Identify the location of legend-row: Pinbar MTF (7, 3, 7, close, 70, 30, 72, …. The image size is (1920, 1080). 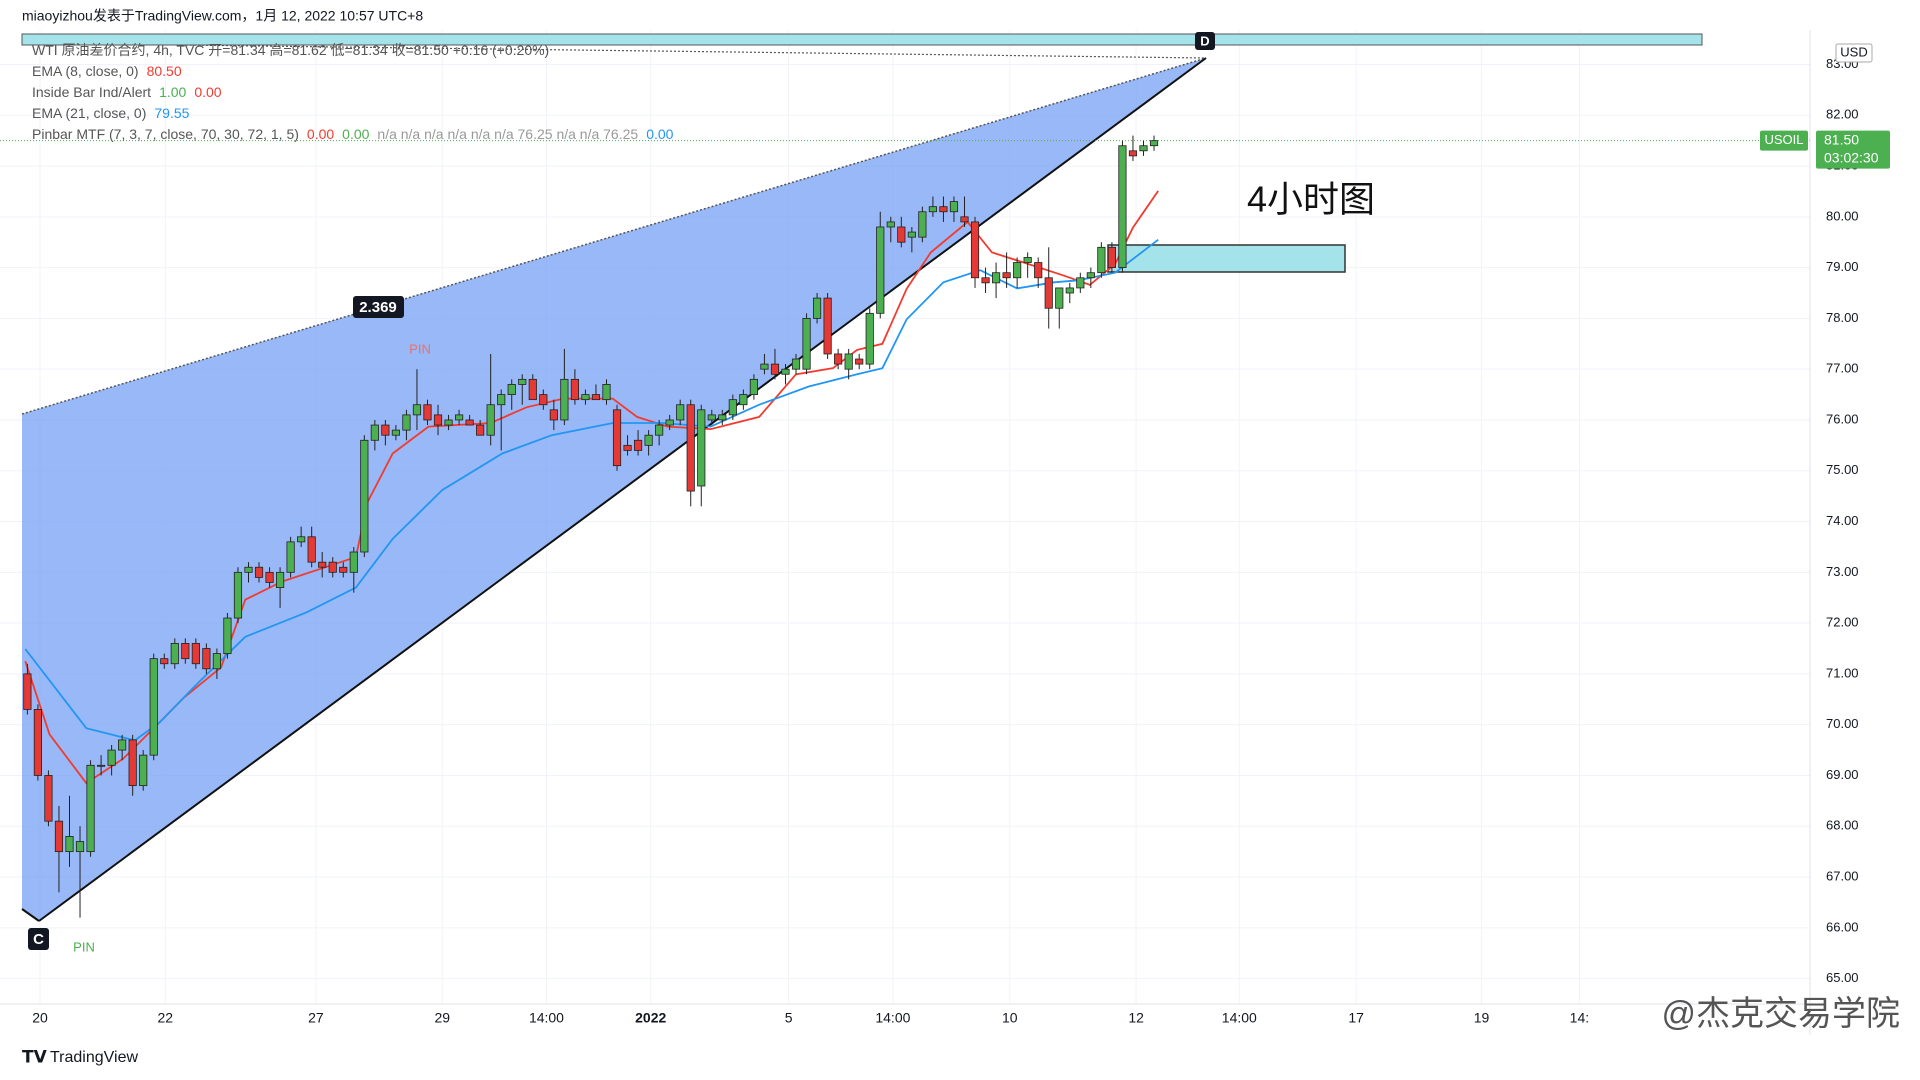
(353, 134).